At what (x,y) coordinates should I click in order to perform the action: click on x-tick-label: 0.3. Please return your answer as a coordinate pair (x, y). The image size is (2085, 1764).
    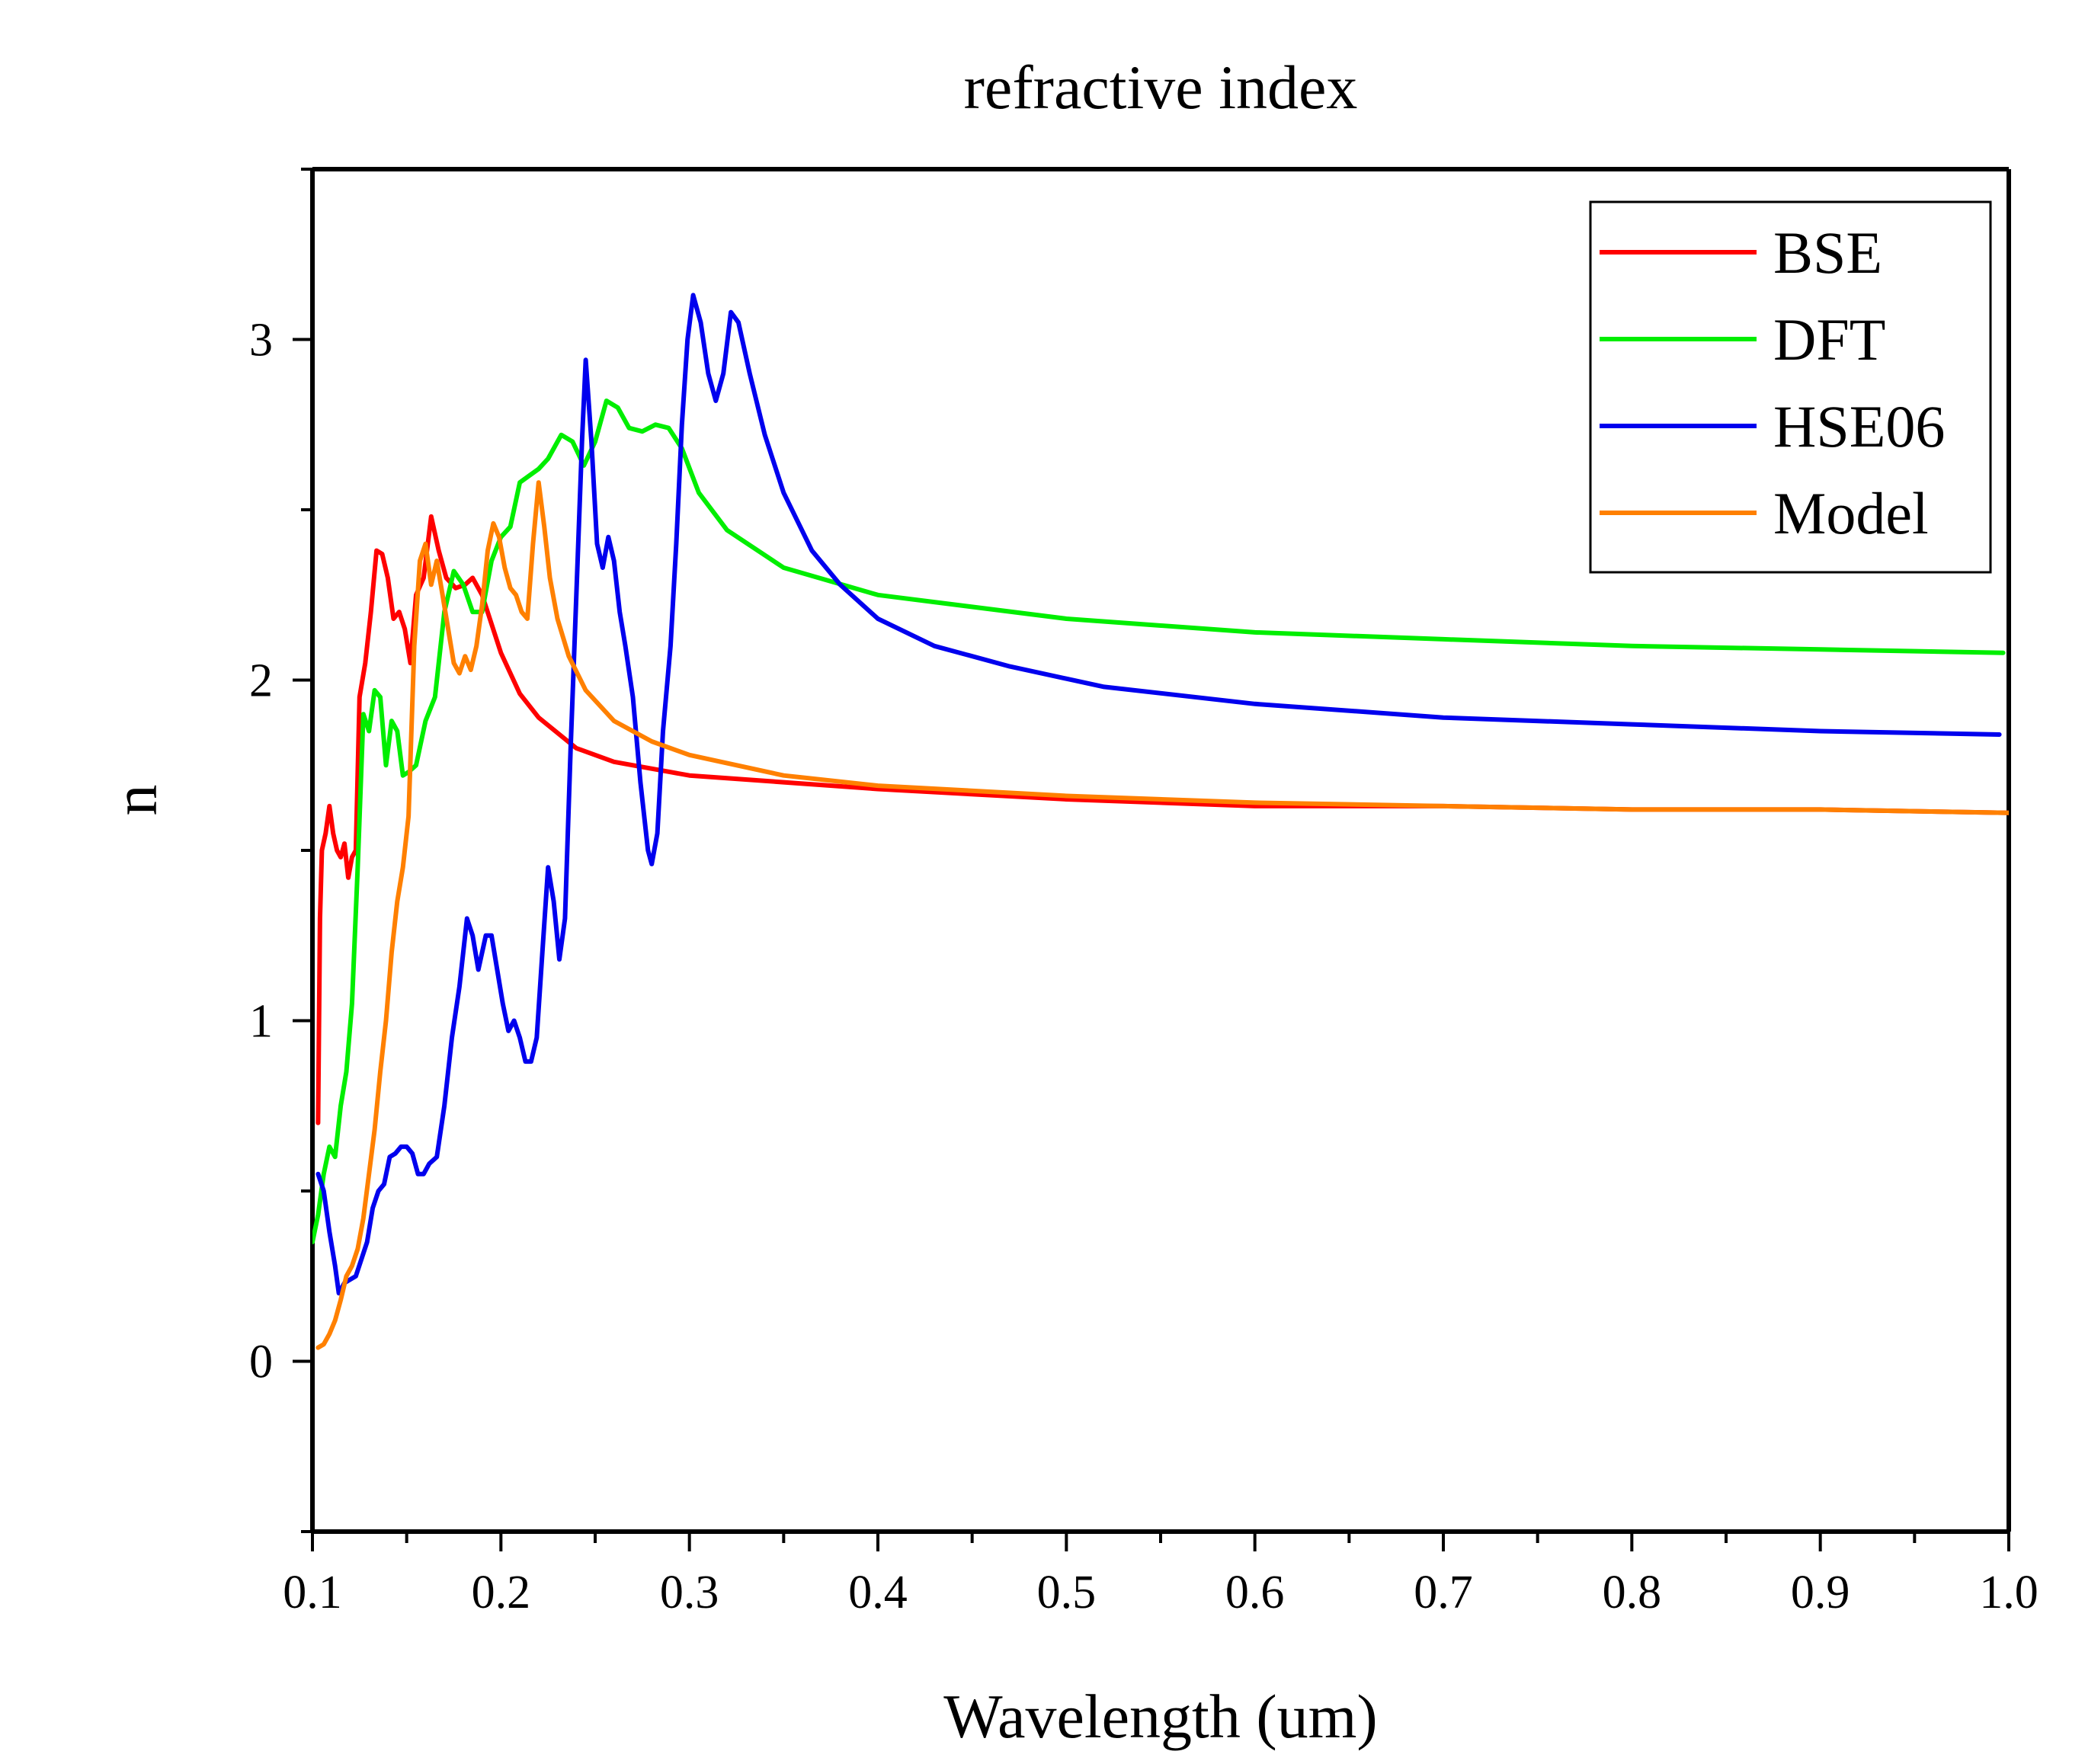
    Looking at the image, I should click on (689, 1593).